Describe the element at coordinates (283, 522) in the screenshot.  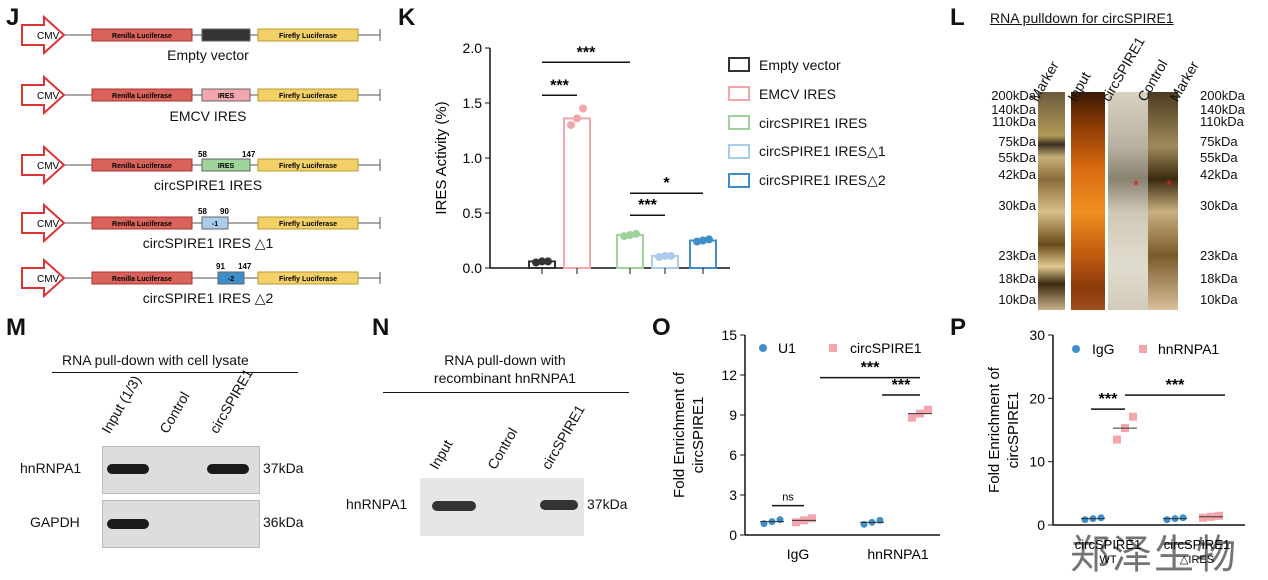
I see `blot-m-size-2: 36kDa` at that location.